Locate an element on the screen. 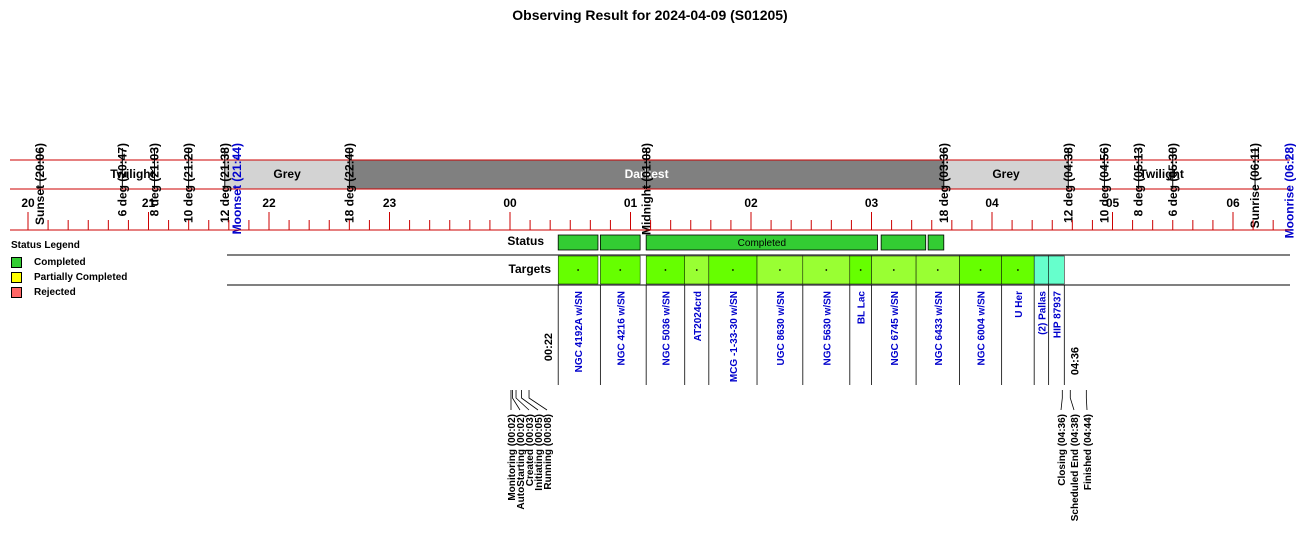 The width and height of the screenshot is (1300, 560). hour-tick-label: 03 is located at coordinates (872, 203).